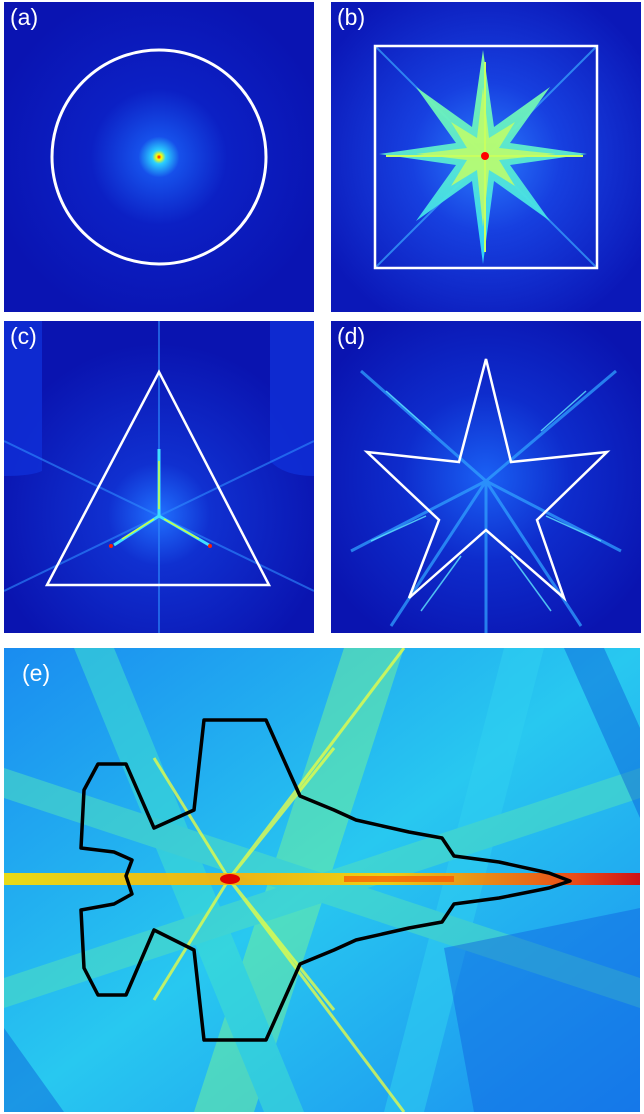 The height and width of the screenshot is (1114, 644). I want to click on panel-a-image, so click(159, 157).